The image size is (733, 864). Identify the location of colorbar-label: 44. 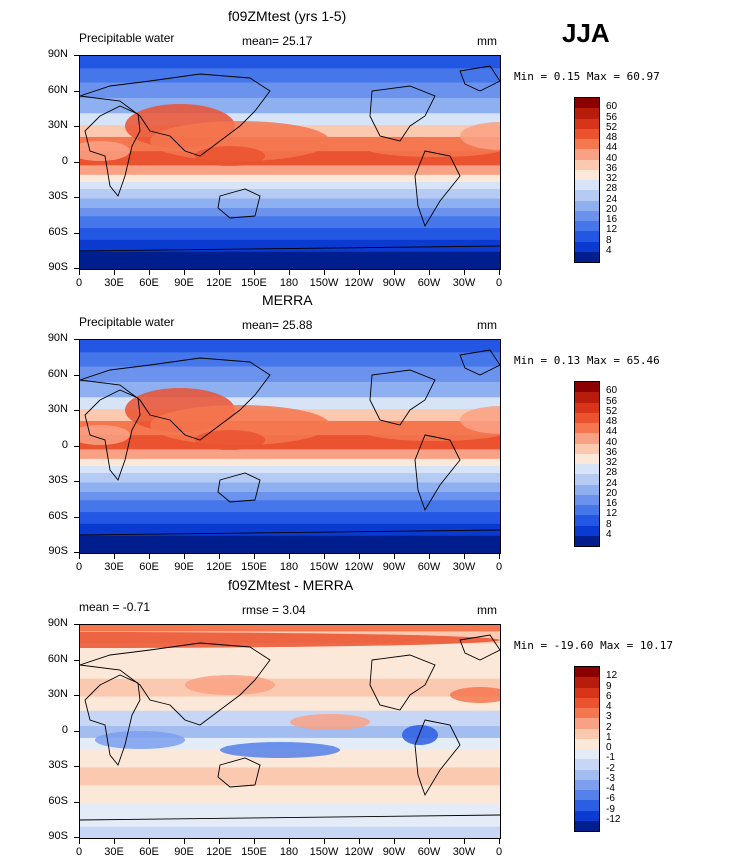
(612, 432).